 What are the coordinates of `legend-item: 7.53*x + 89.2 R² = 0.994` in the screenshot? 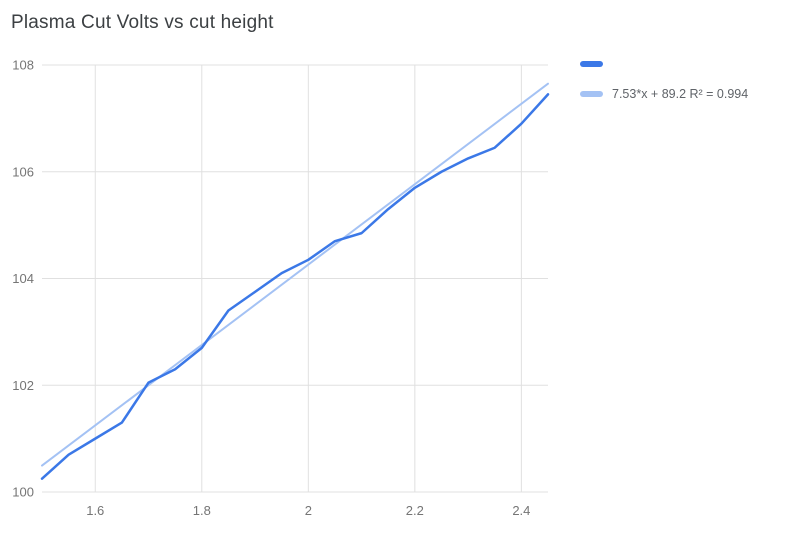 It's located at (664, 93).